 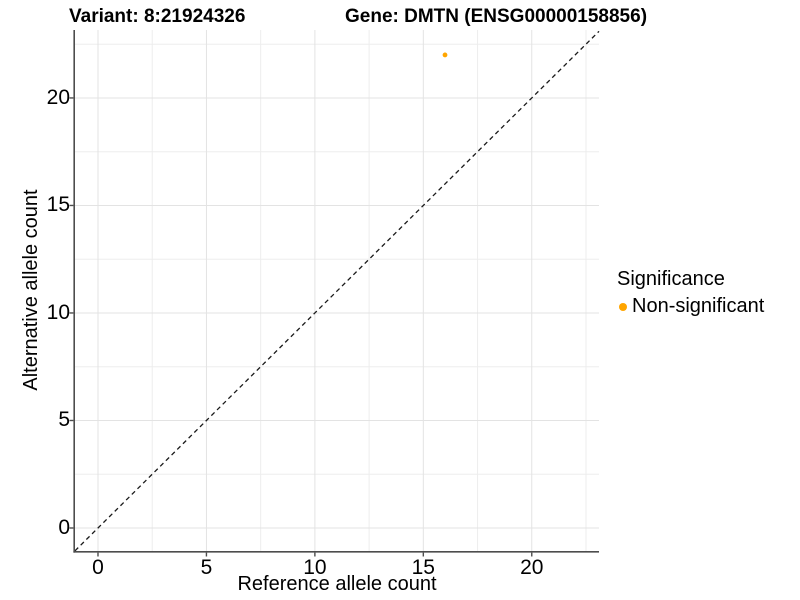 I want to click on x-tick-label: 20, so click(x=532, y=567).